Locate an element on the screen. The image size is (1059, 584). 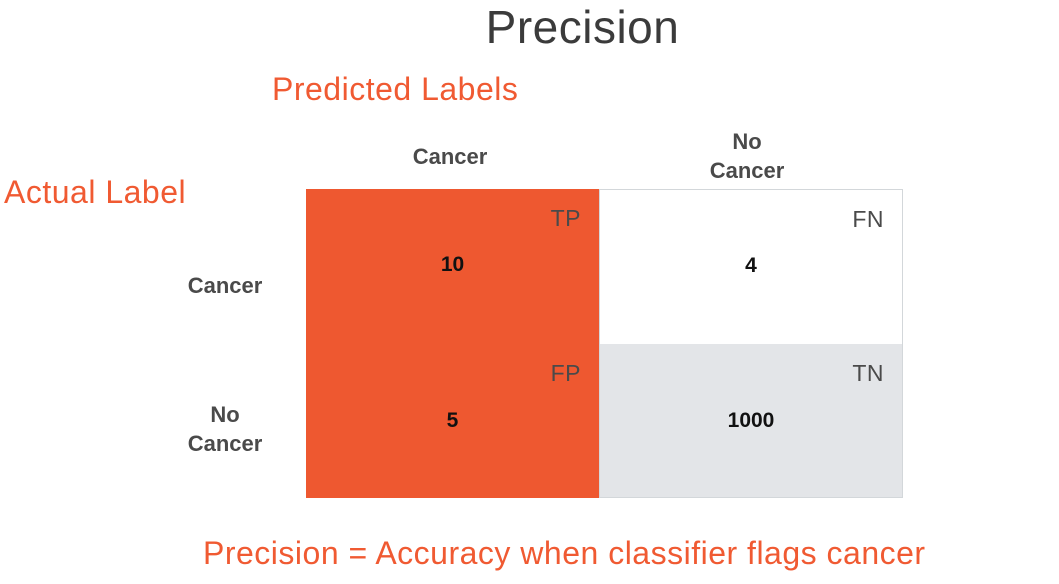
row-header-cancer: Cancer is located at coordinates (225, 285).